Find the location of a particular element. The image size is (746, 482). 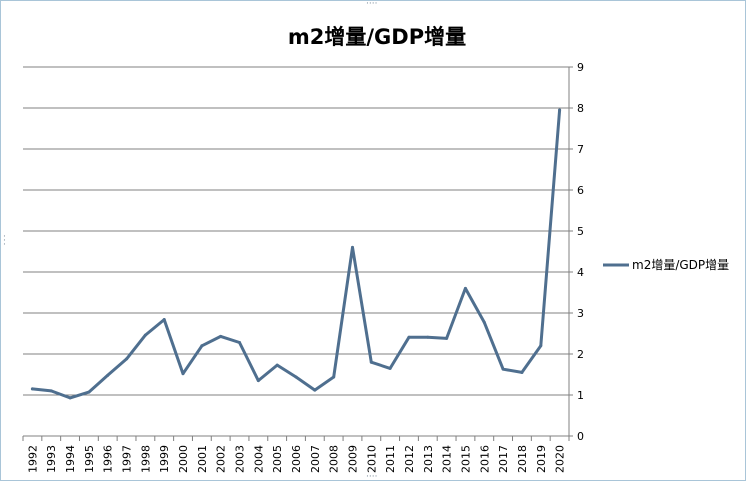

y-tick-label: 9 is located at coordinates (580, 67).